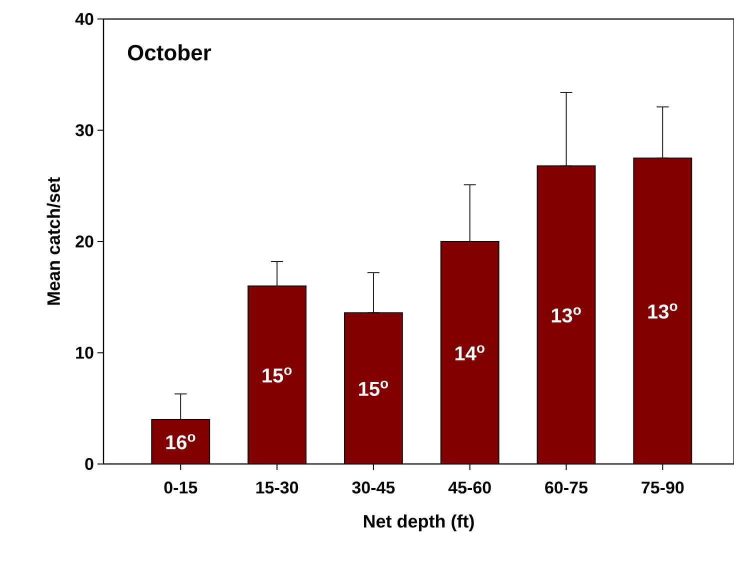  What do you see at coordinates (469, 352) in the screenshot?
I see `annotation: 14$^{o}$` at bounding box center [469, 352].